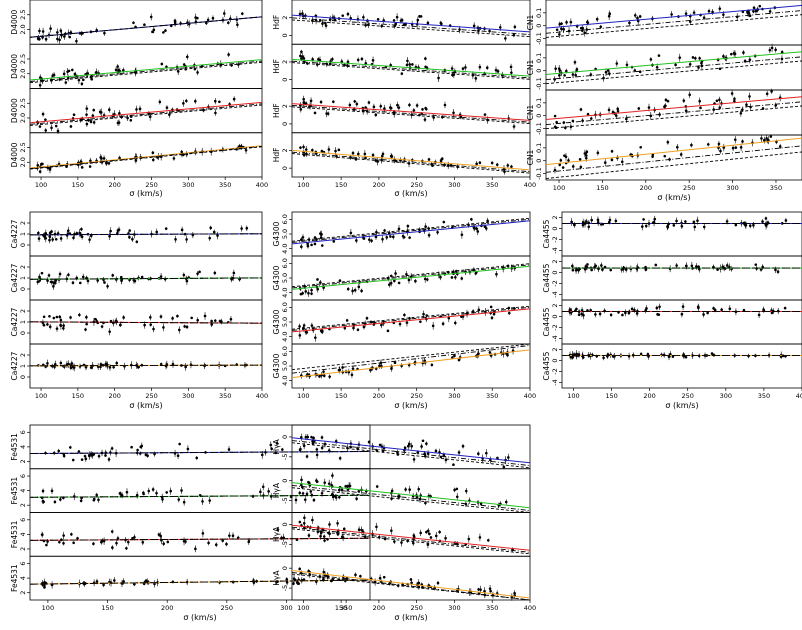 The width and height of the screenshot is (802, 630). What do you see at coordinates (23, 432) in the screenshot?
I see `y-tick-label: 6` at bounding box center [23, 432].